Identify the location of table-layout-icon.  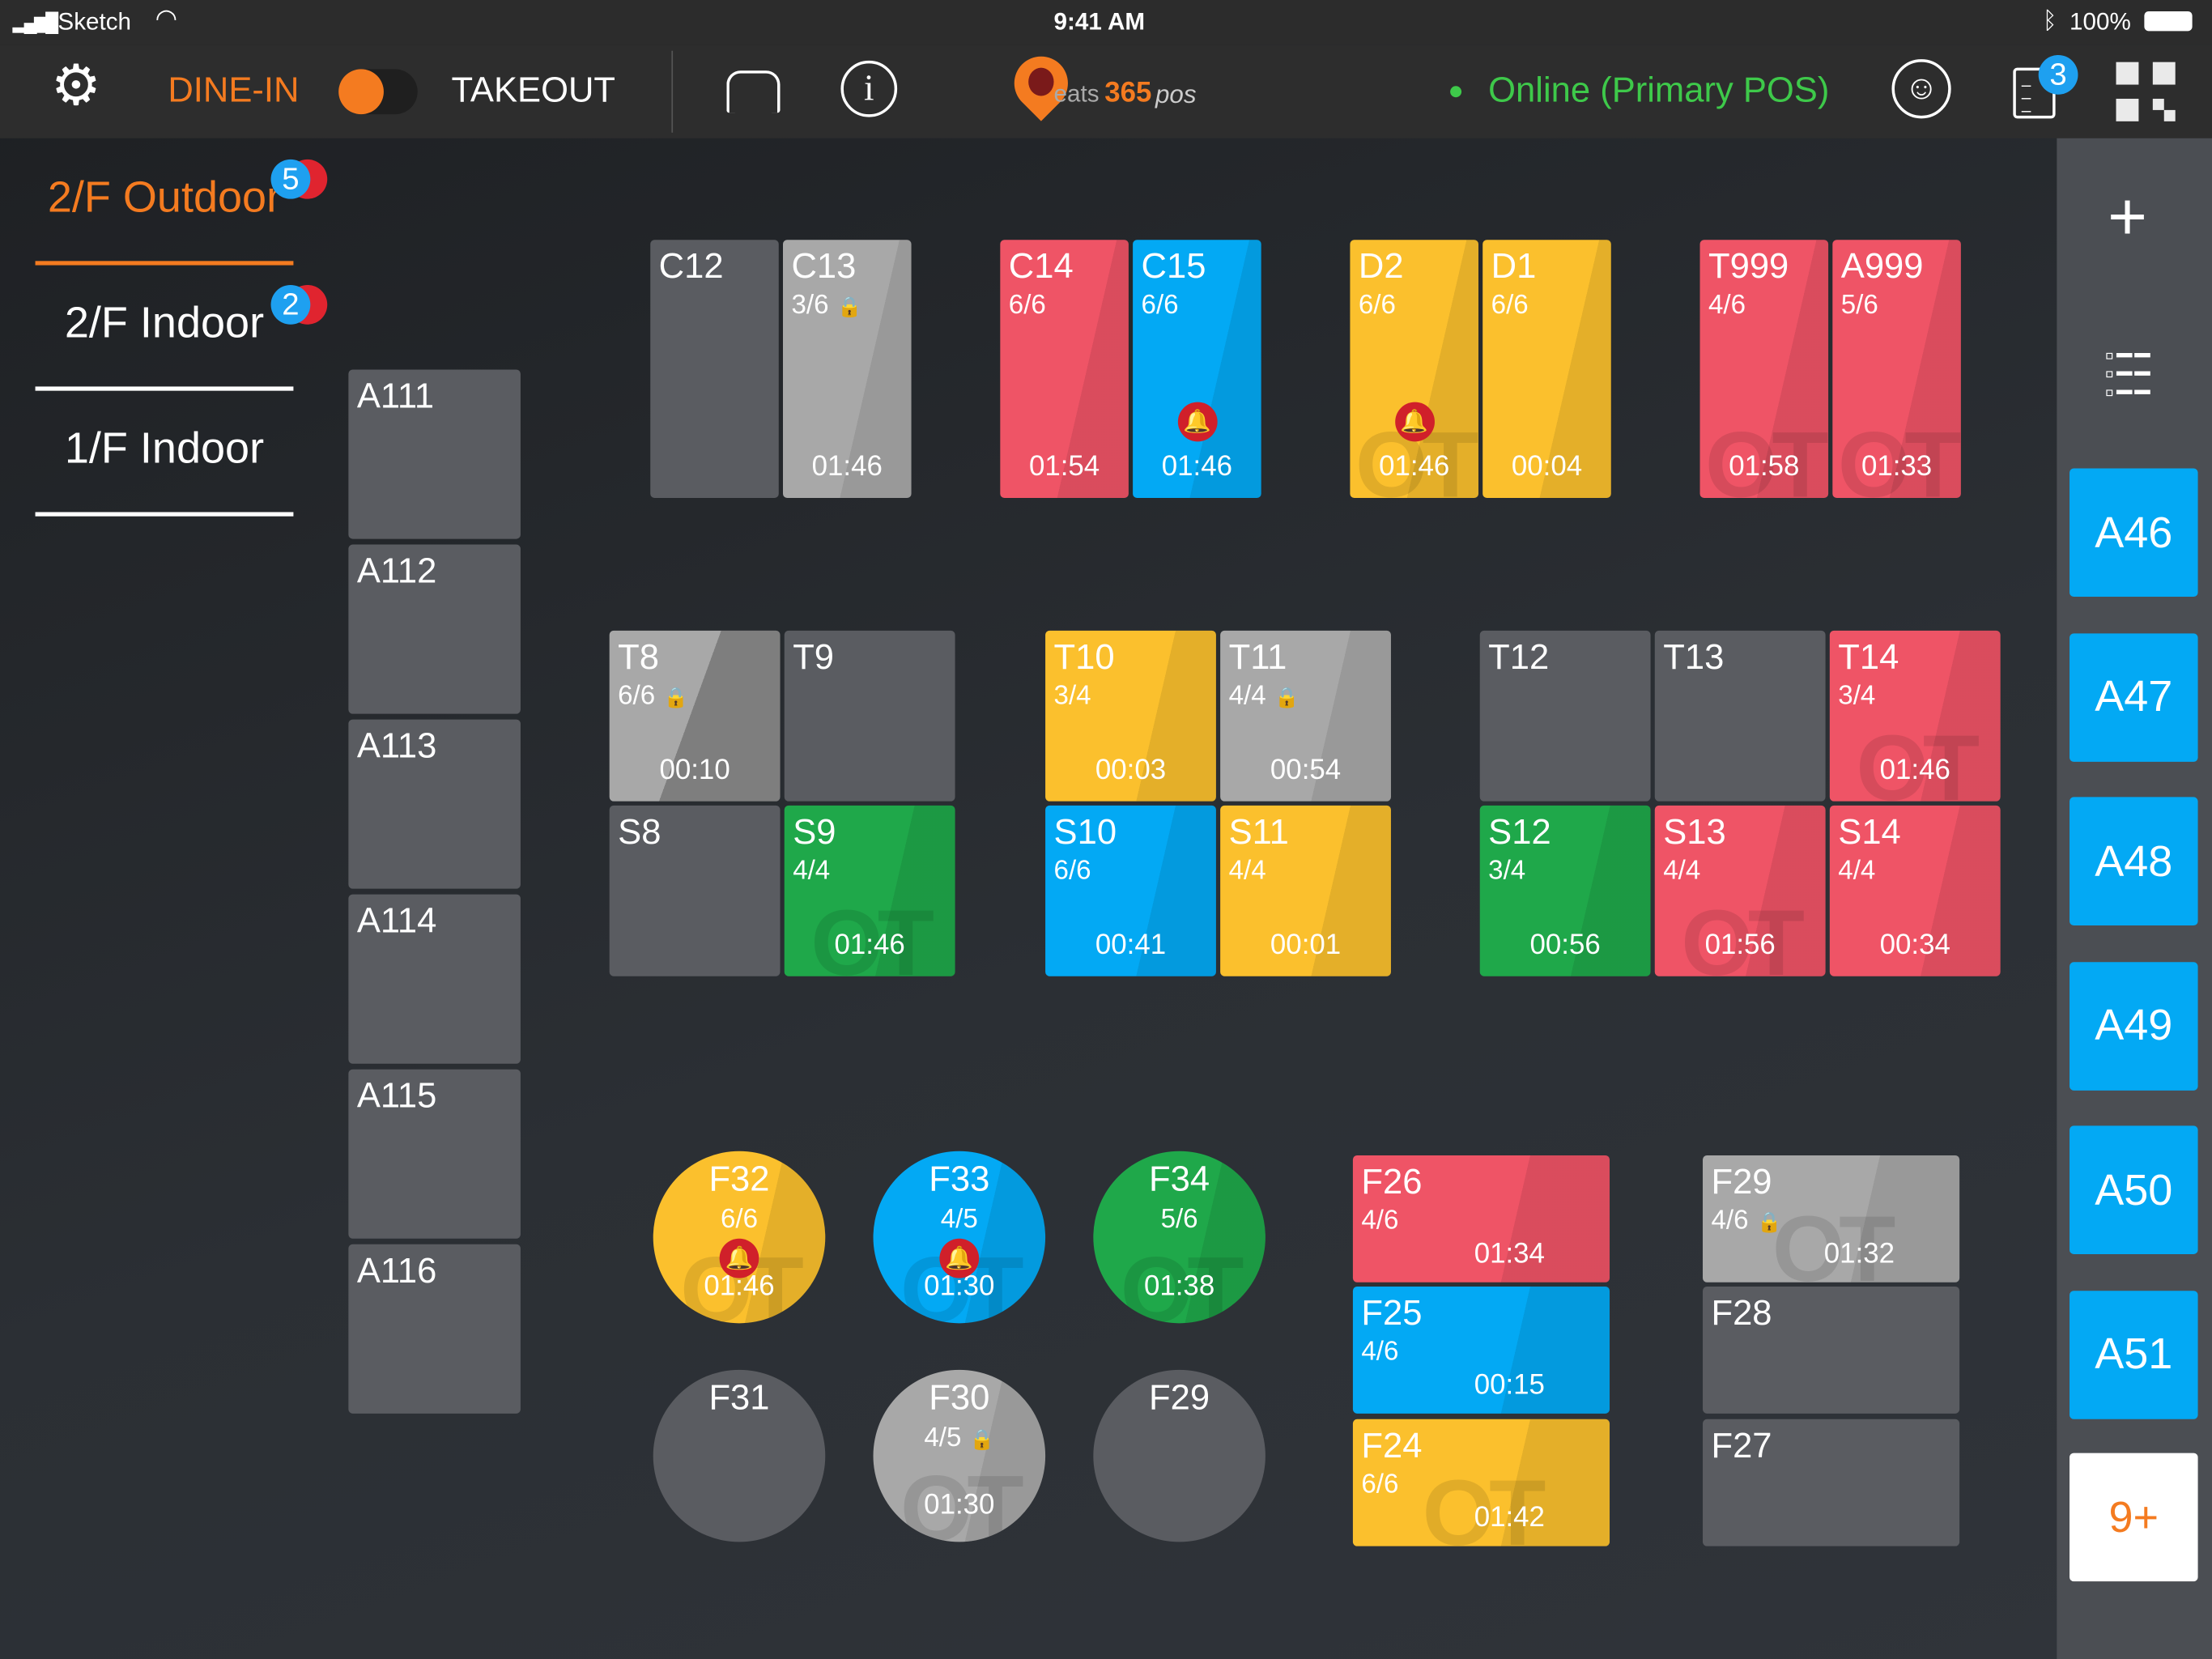
(753, 92).